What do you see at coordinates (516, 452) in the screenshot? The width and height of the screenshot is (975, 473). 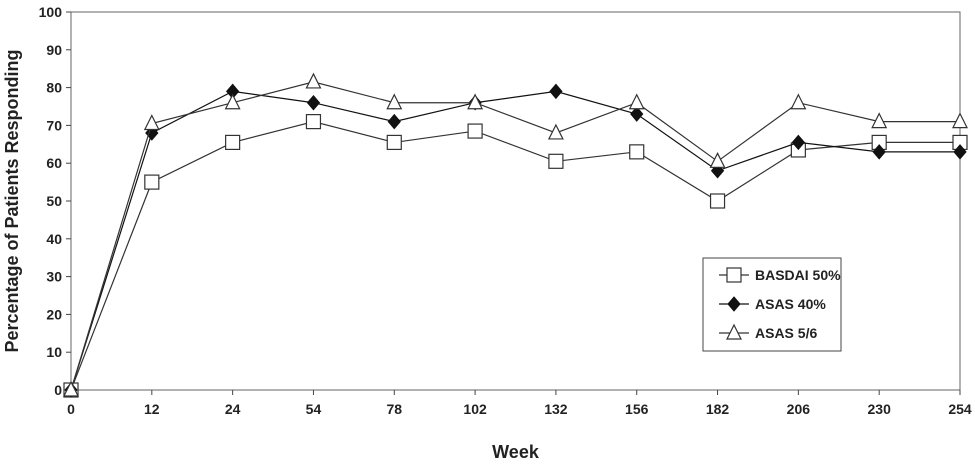 I see `x-axis-title: Week` at bounding box center [516, 452].